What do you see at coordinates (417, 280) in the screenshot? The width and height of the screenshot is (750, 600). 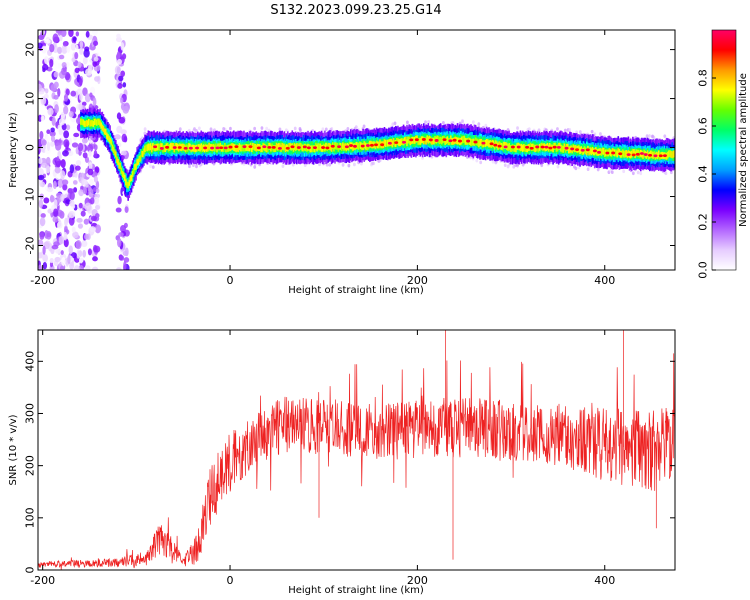 I see `x-tick-label: 200` at bounding box center [417, 280].